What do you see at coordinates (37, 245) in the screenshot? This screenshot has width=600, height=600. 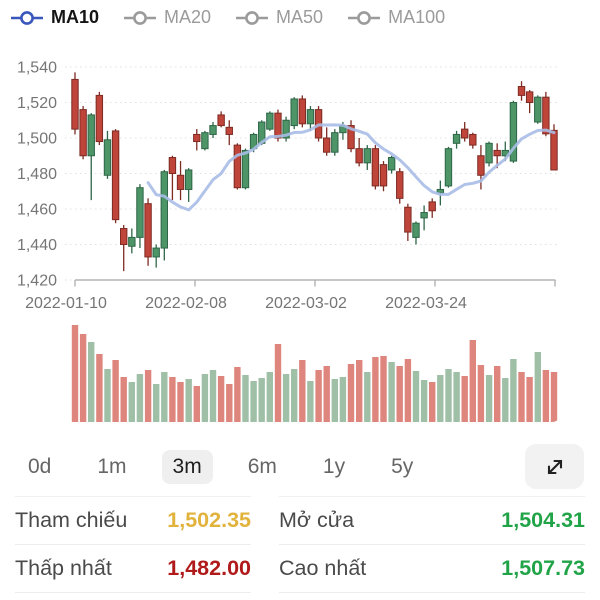 I see `svg-text: 1,440` at bounding box center [37, 245].